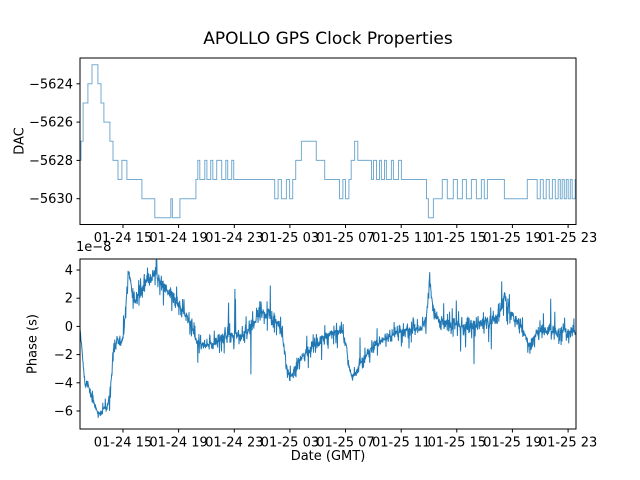 This screenshot has width=640, height=480. Describe the element at coordinates (51, 199) in the screenshot. I see `y-tick-label: −5630` at that location.